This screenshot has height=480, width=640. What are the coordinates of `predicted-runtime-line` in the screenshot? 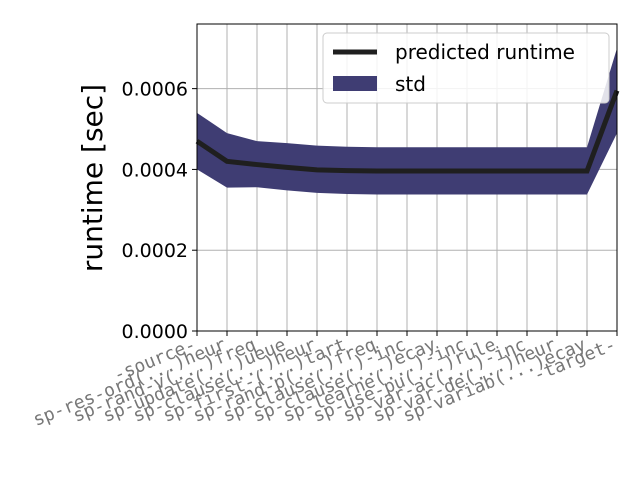 It's located at (407, 131).